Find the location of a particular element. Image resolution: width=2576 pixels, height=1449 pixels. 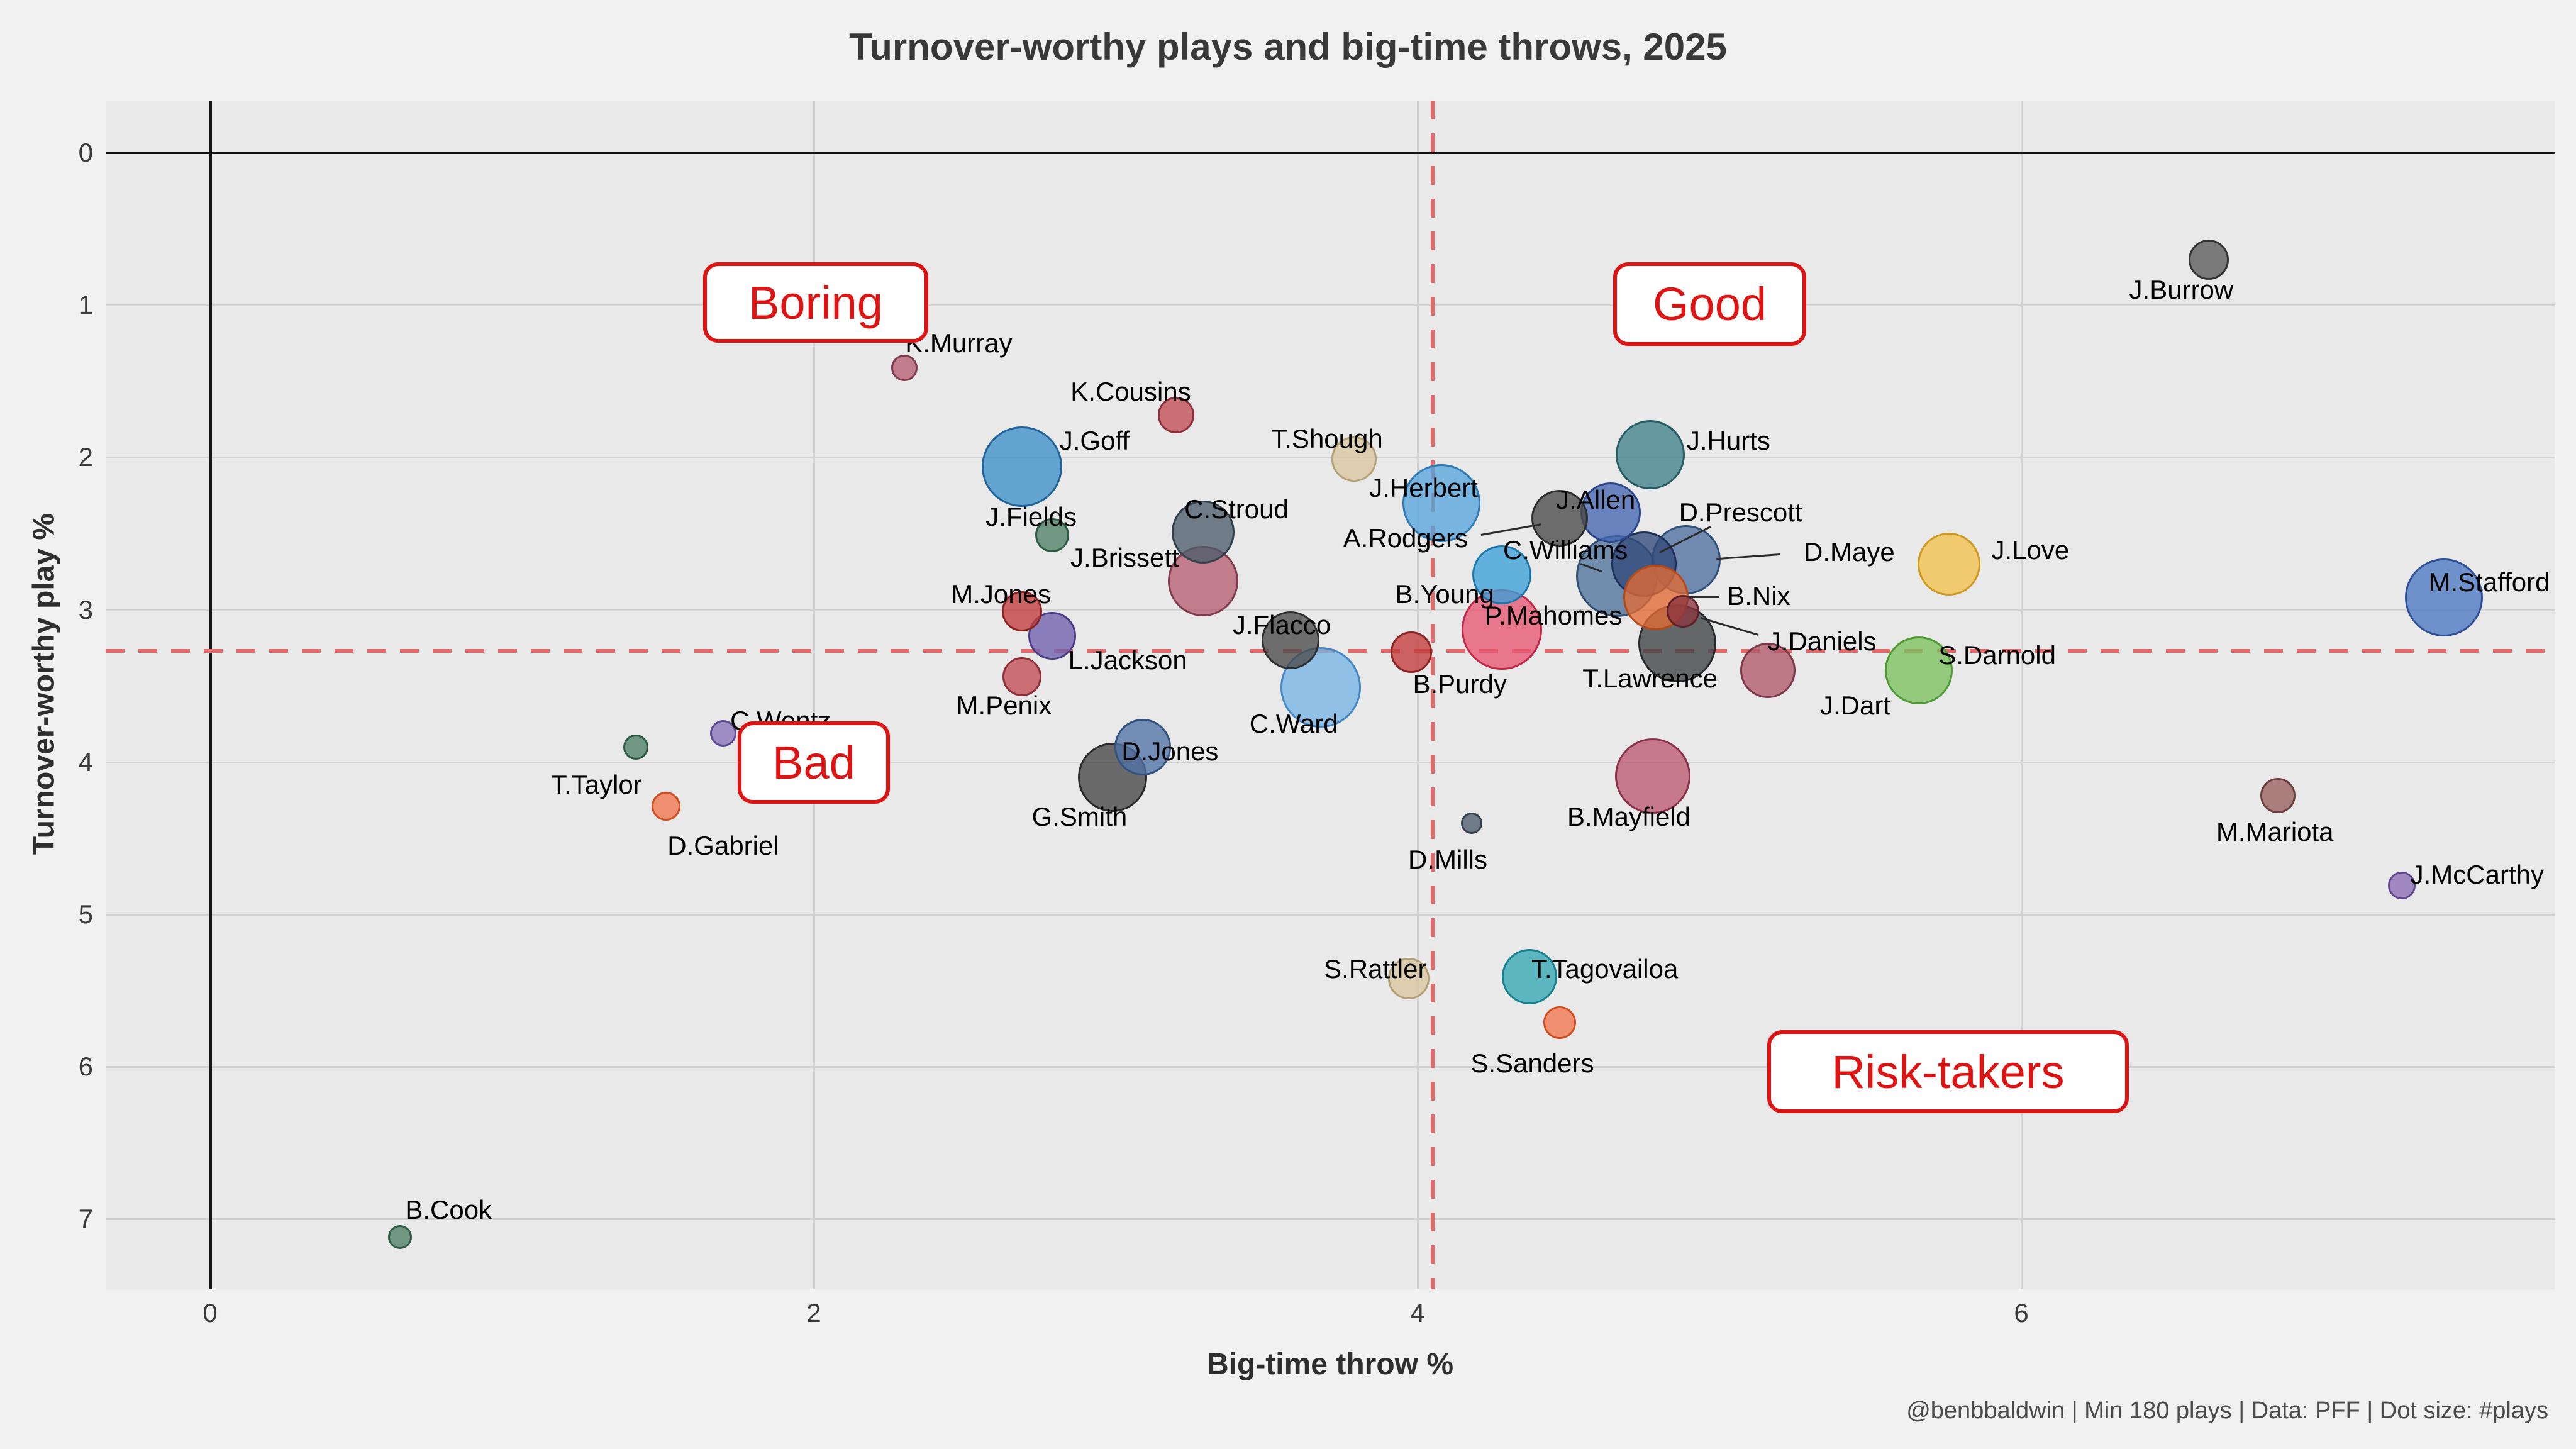

x-zero-line is located at coordinates (210, 695).